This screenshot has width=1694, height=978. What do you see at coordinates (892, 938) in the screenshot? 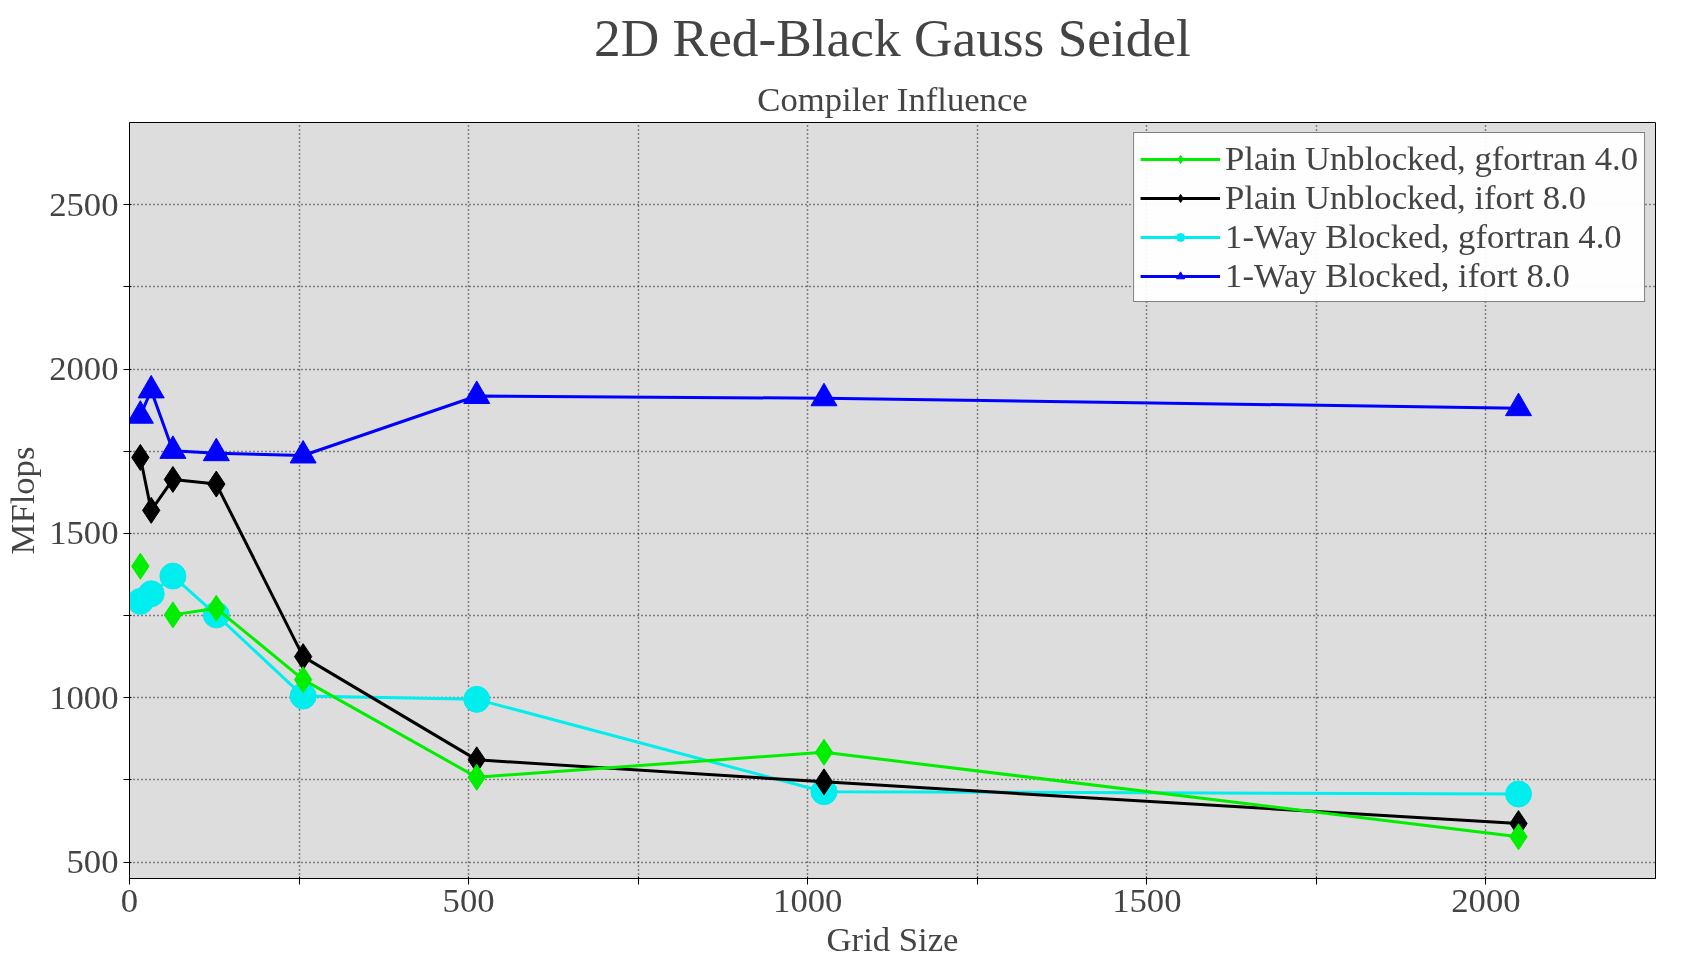
I see `x-axis-title: Grid Size` at bounding box center [892, 938].